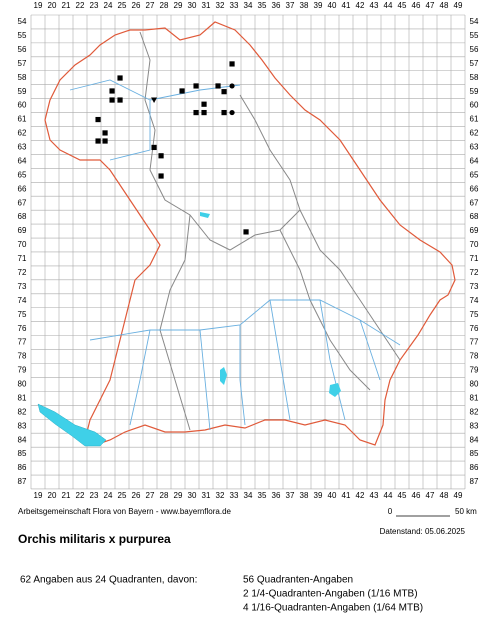 Image resolution: width=500 pixels, height=620 pixels. I want to click on row-label: 62, so click(474, 133).